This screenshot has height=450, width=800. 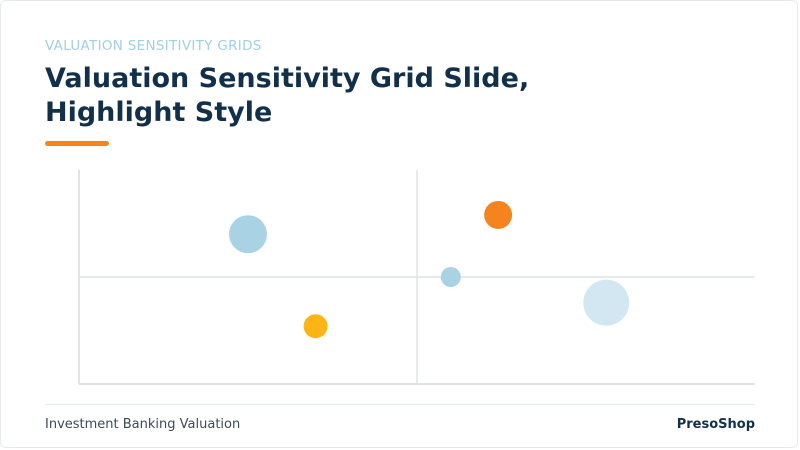 What do you see at coordinates (715, 424) in the screenshot?
I see `footer-brand: PresoShop` at bounding box center [715, 424].